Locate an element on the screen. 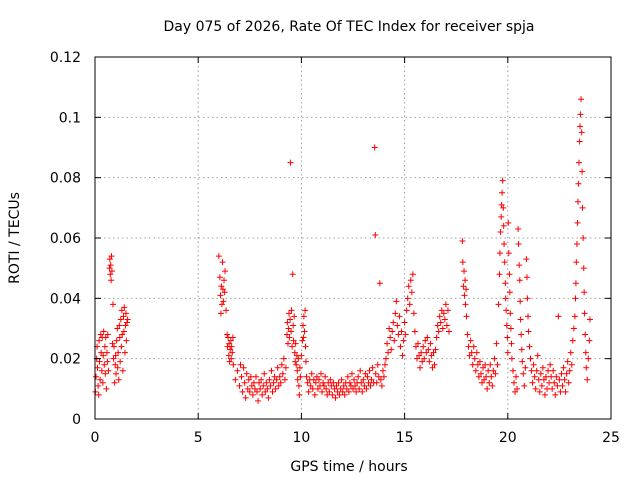 This screenshot has width=640, height=480. x-axis-label: GPS time / hours is located at coordinates (348, 467).